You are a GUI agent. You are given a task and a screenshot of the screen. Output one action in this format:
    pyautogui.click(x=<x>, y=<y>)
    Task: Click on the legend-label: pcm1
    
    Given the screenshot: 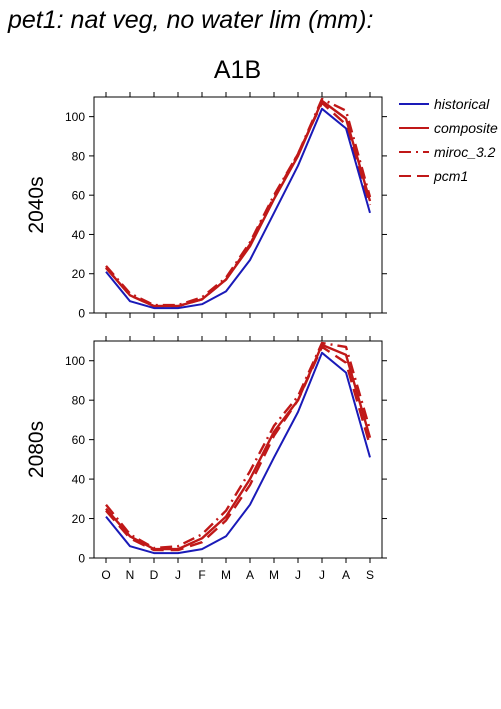 What is the action you would take?
    pyautogui.click(x=451, y=176)
    